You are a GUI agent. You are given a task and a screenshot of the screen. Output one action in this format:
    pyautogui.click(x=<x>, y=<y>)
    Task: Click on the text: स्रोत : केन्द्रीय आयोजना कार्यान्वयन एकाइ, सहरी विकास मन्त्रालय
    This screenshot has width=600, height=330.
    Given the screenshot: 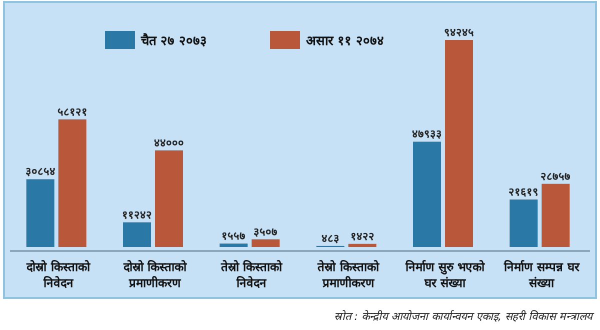 What is the action you would take?
    pyautogui.click(x=463, y=316)
    